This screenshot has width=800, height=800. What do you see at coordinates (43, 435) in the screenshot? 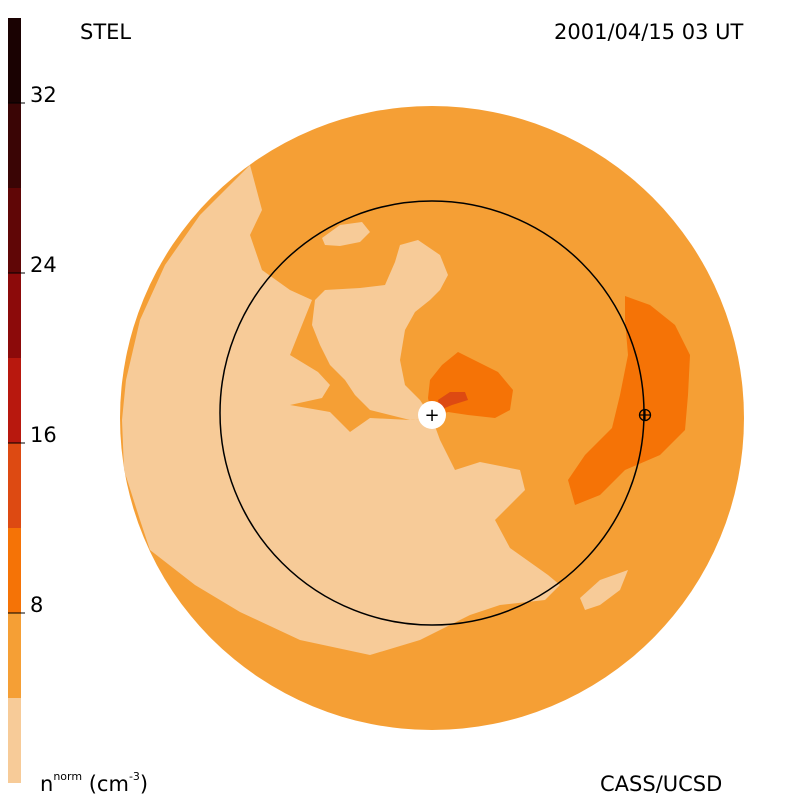
I see `colorbar-tick-label-1: 16` at bounding box center [43, 435].